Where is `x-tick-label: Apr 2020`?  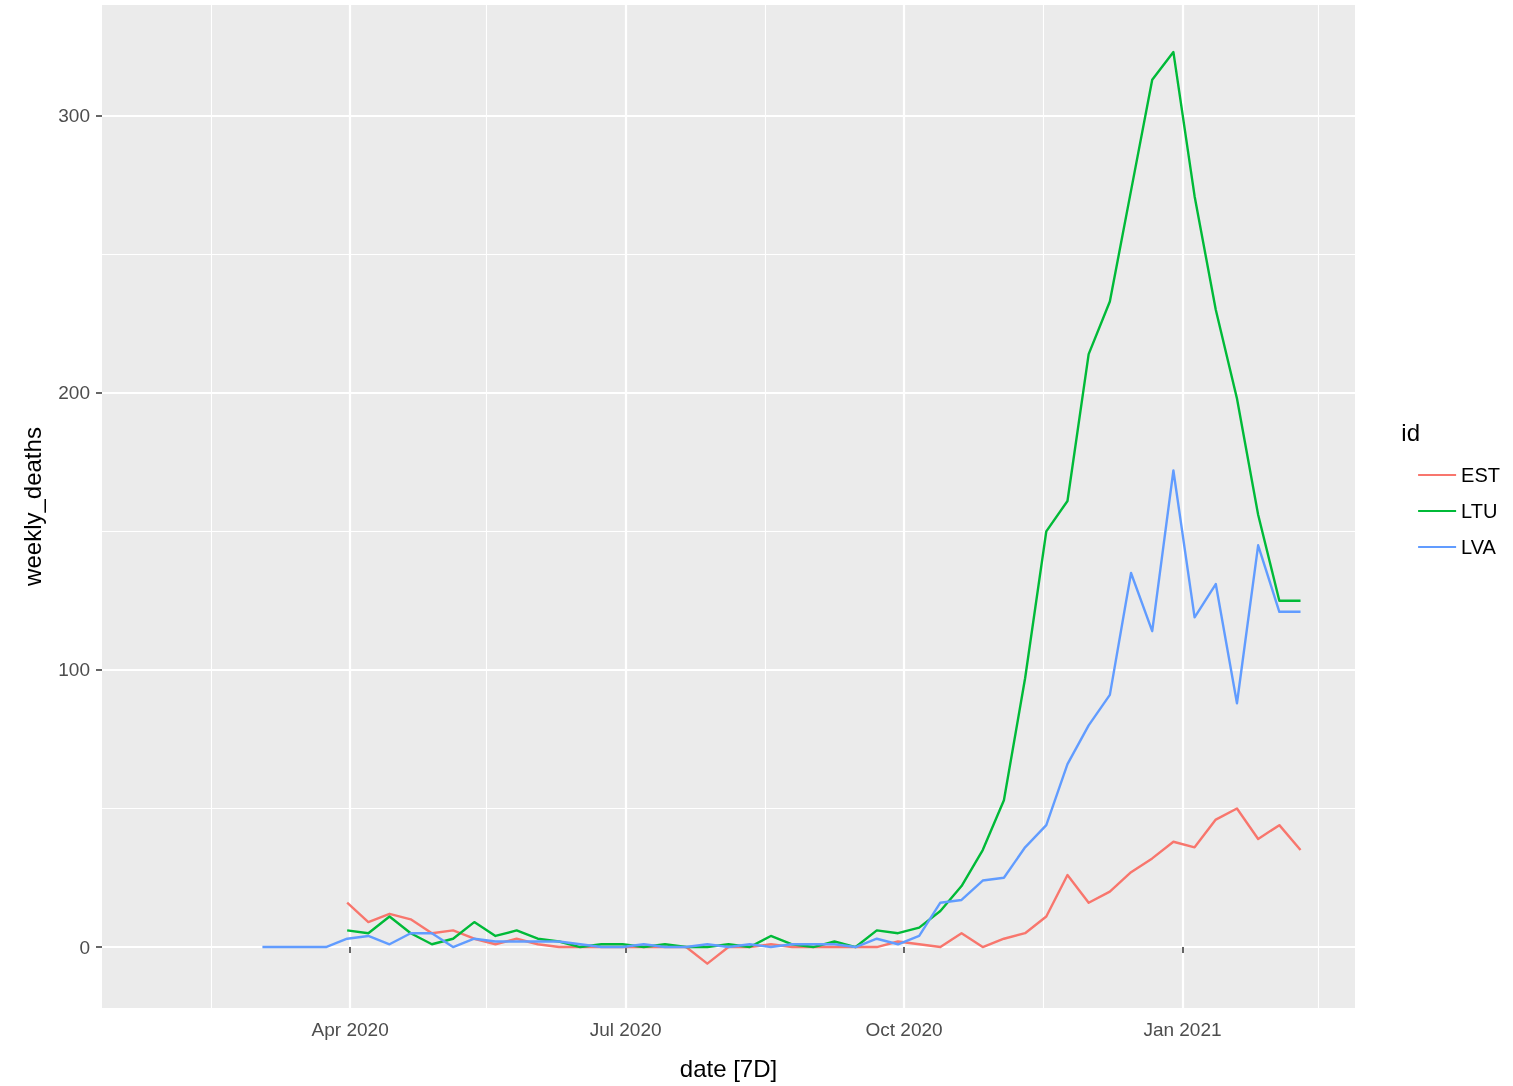
x-tick-label: Apr 2020 is located at coordinates (350, 1029).